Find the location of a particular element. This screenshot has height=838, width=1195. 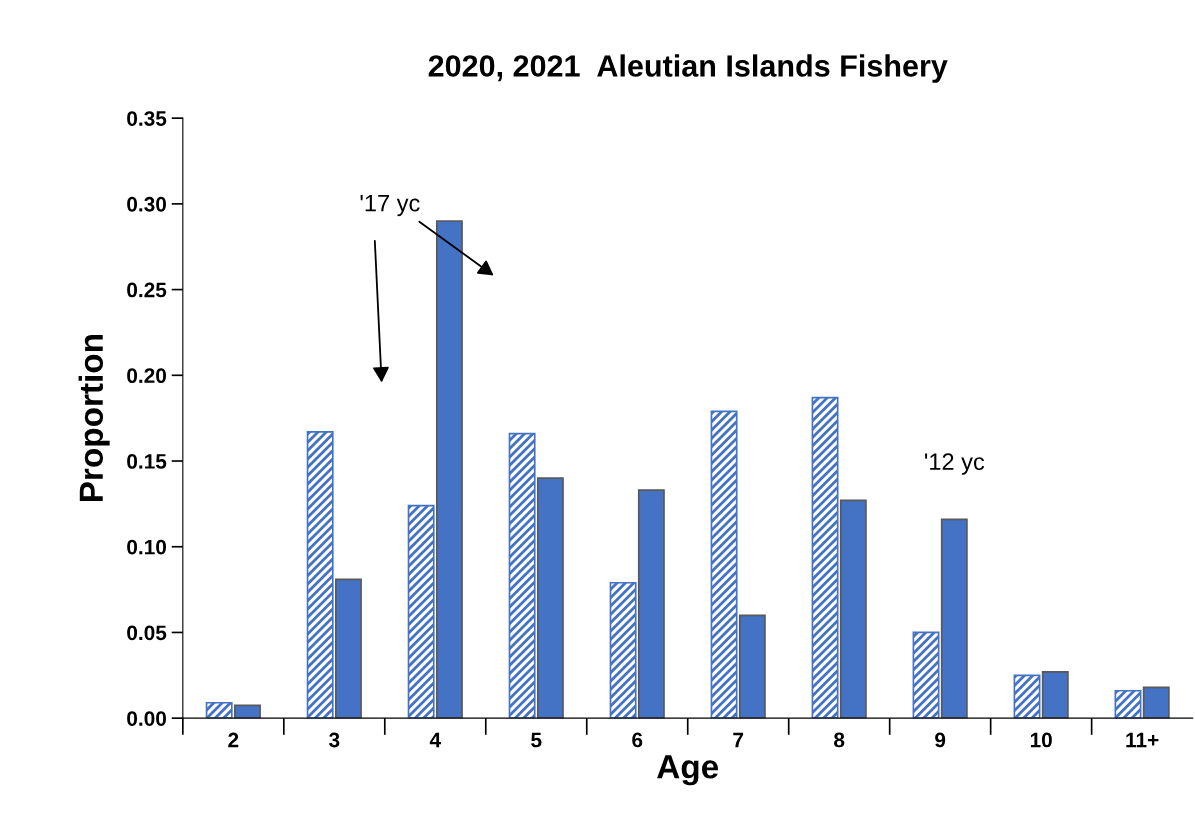

x-tick-label: 8 is located at coordinates (839, 740).